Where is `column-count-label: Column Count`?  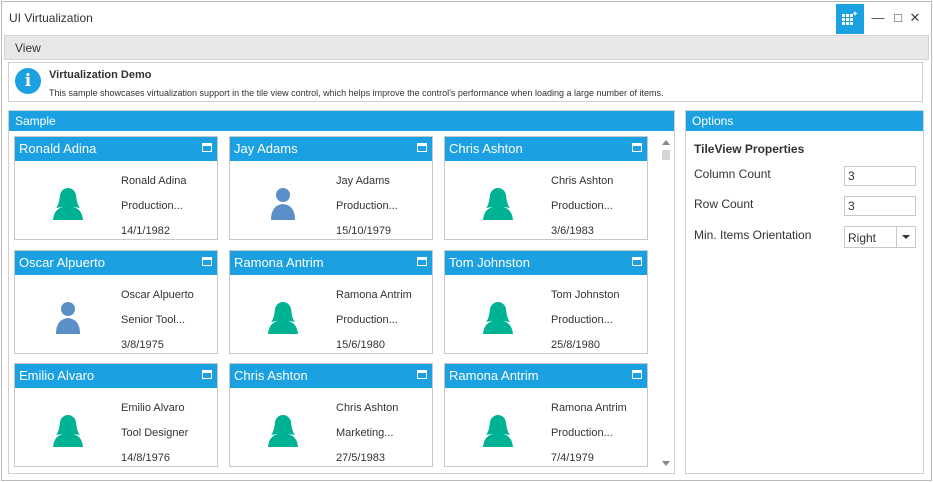
column-count-label: Column Count is located at coordinates (732, 174).